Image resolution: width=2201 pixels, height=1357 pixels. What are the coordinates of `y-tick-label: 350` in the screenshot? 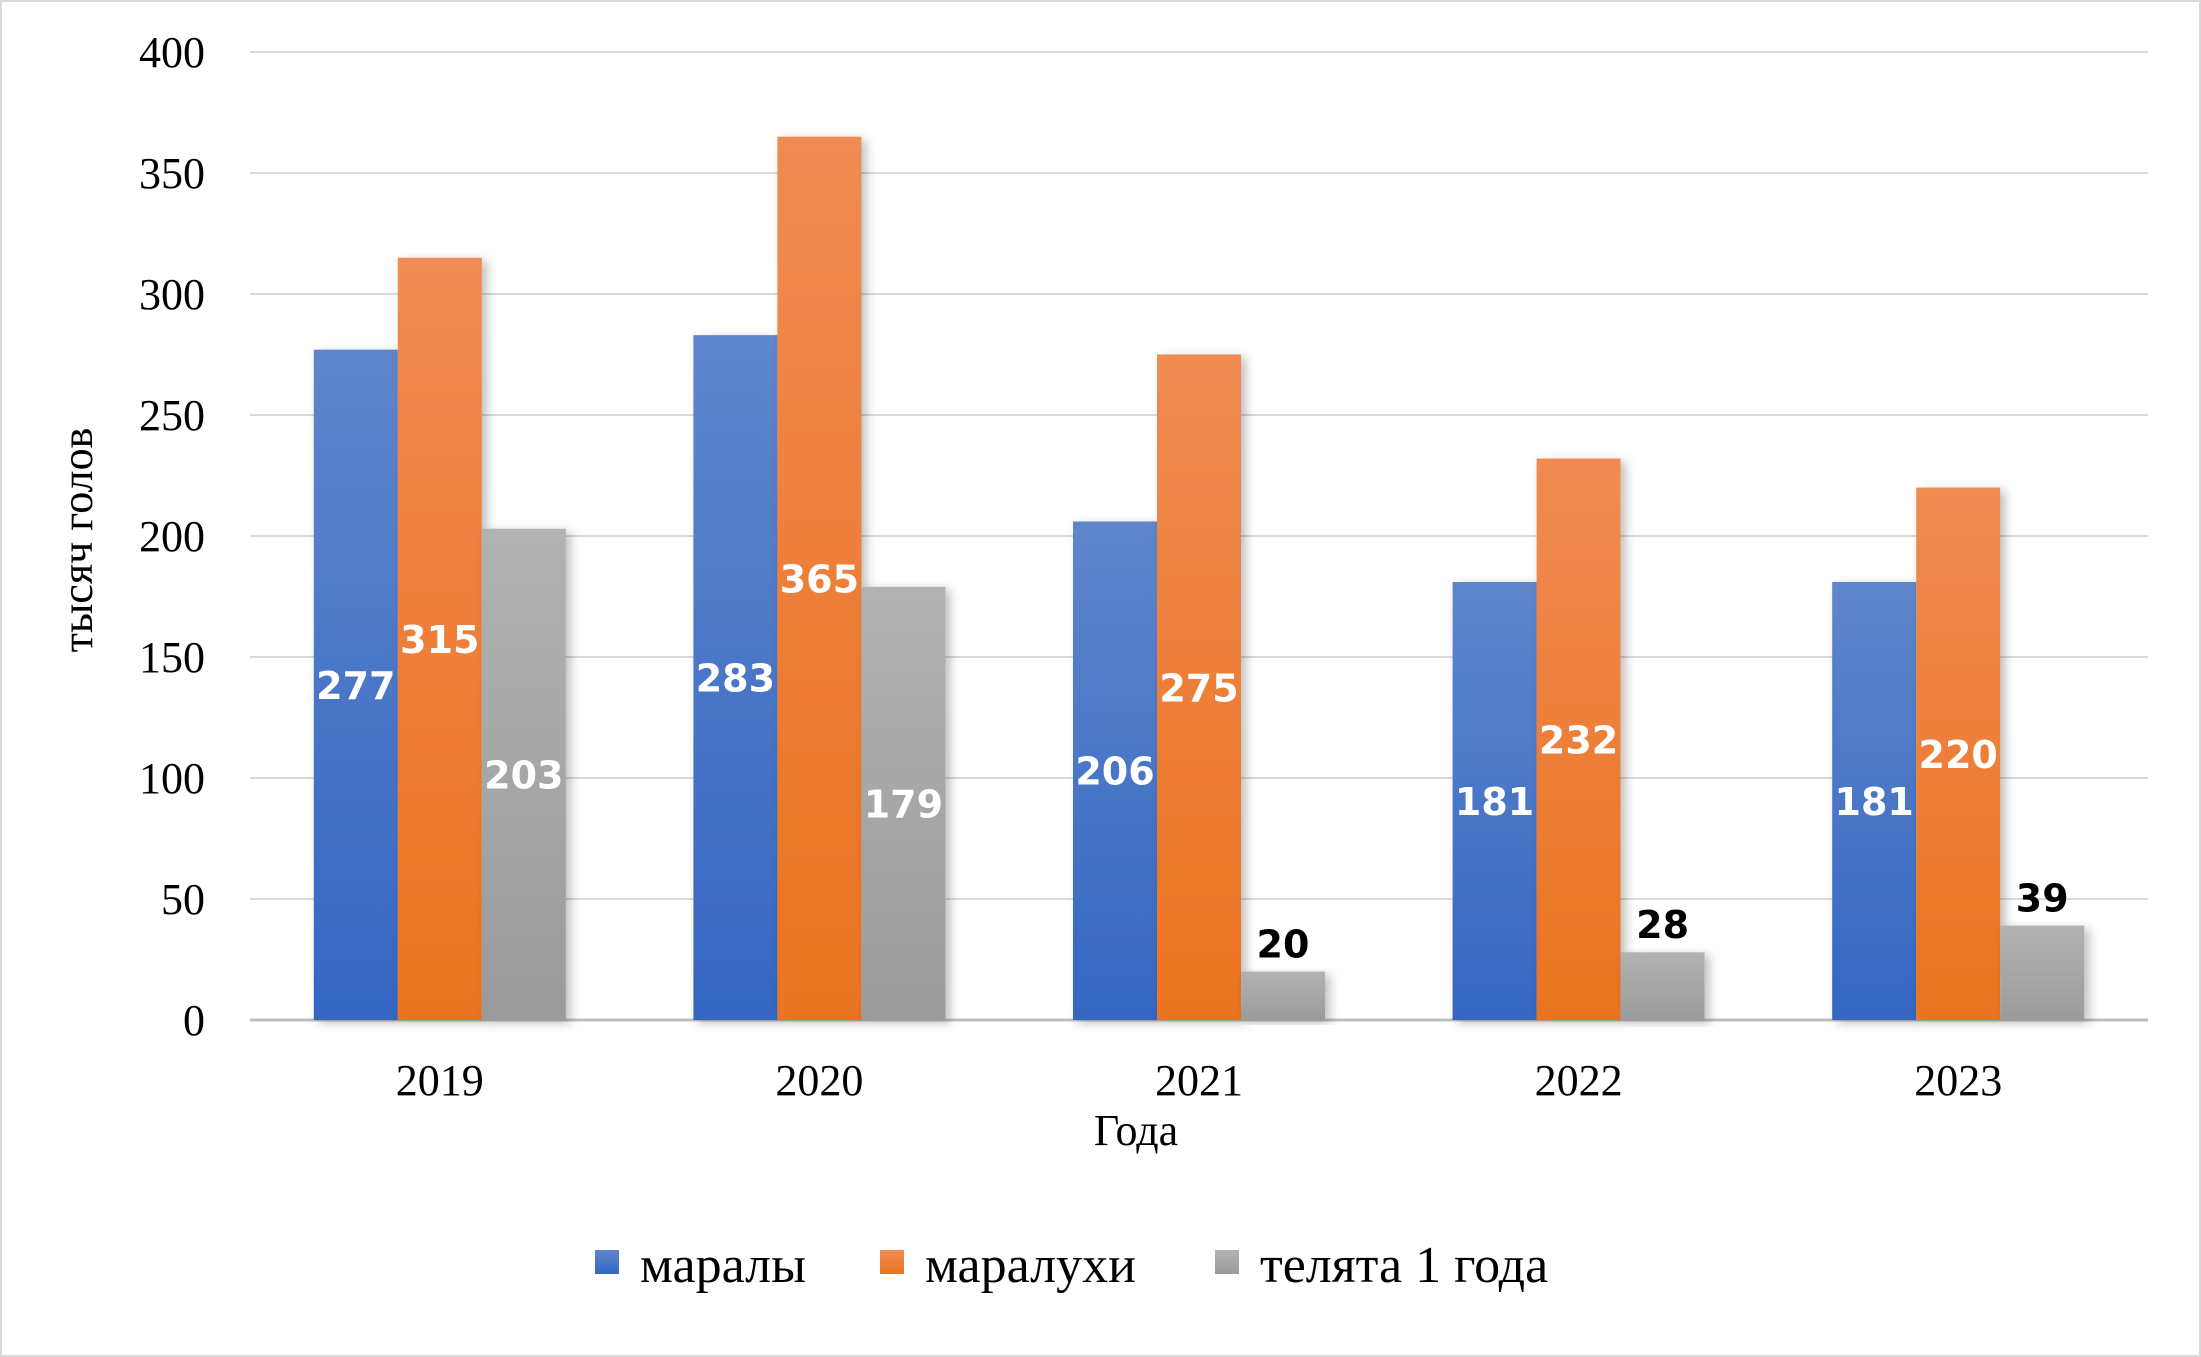 It's located at (172, 173).